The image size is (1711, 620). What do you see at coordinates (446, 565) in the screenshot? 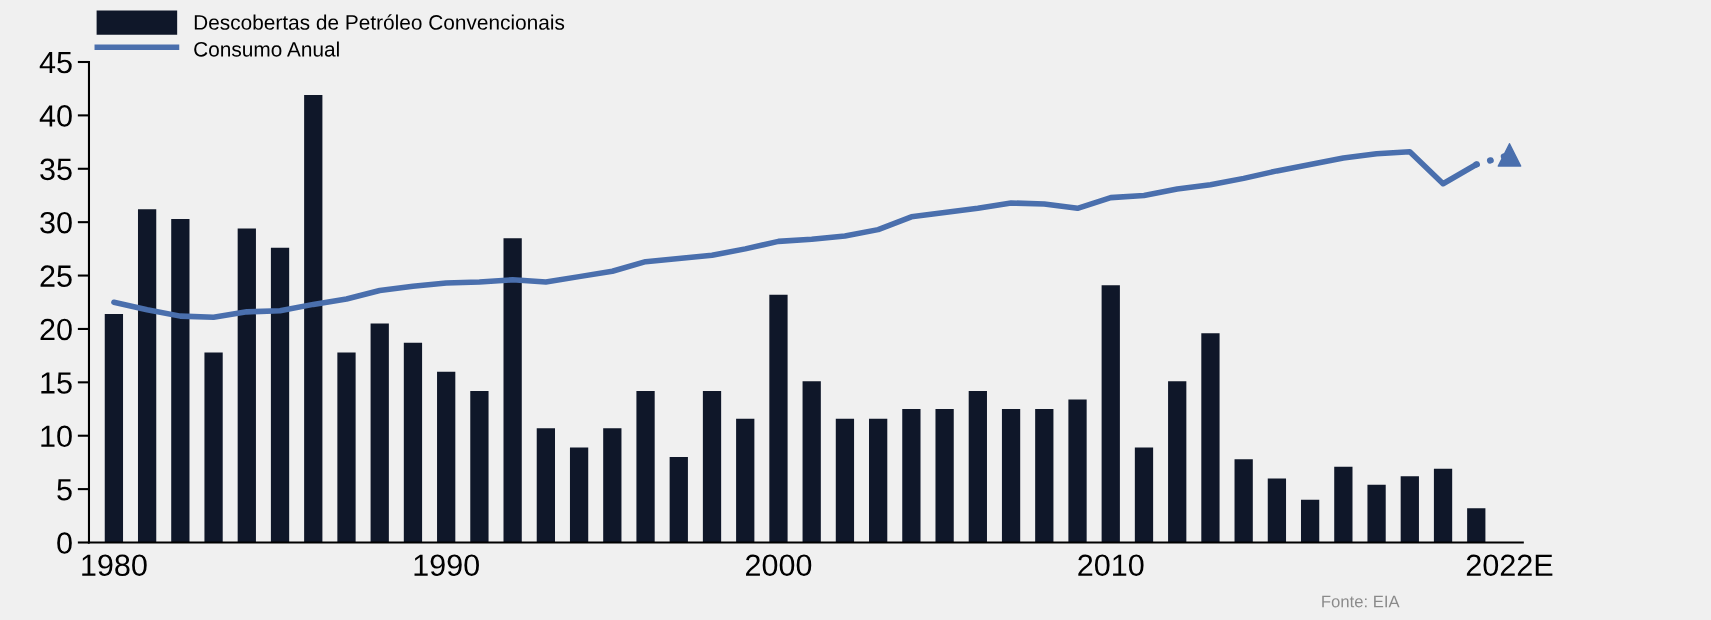
I see `x-tick-label: 1990` at bounding box center [446, 565].